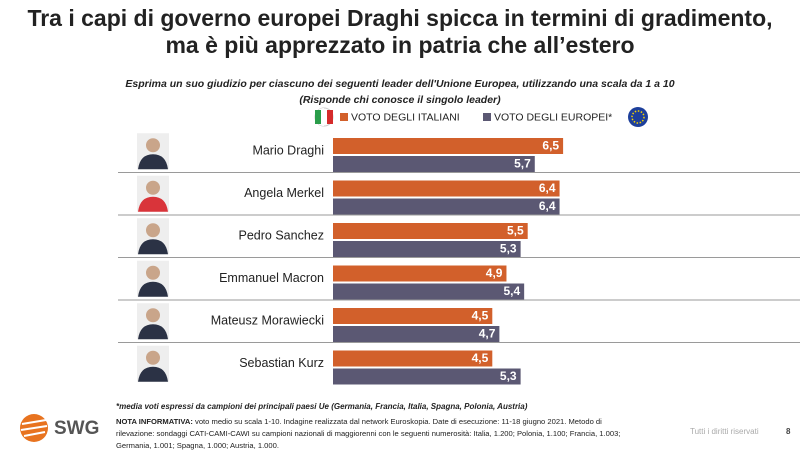  What do you see at coordinates (288, 151) in the screenshot?
I see `category-label: Mario Draghi` at bounding box center [288, 151].